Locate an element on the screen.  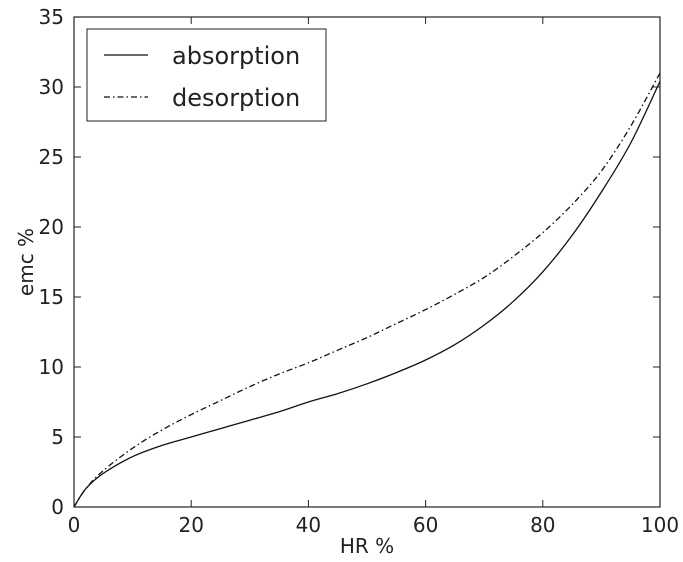
legend: absorption desorption is located at coordinates (206, 75).